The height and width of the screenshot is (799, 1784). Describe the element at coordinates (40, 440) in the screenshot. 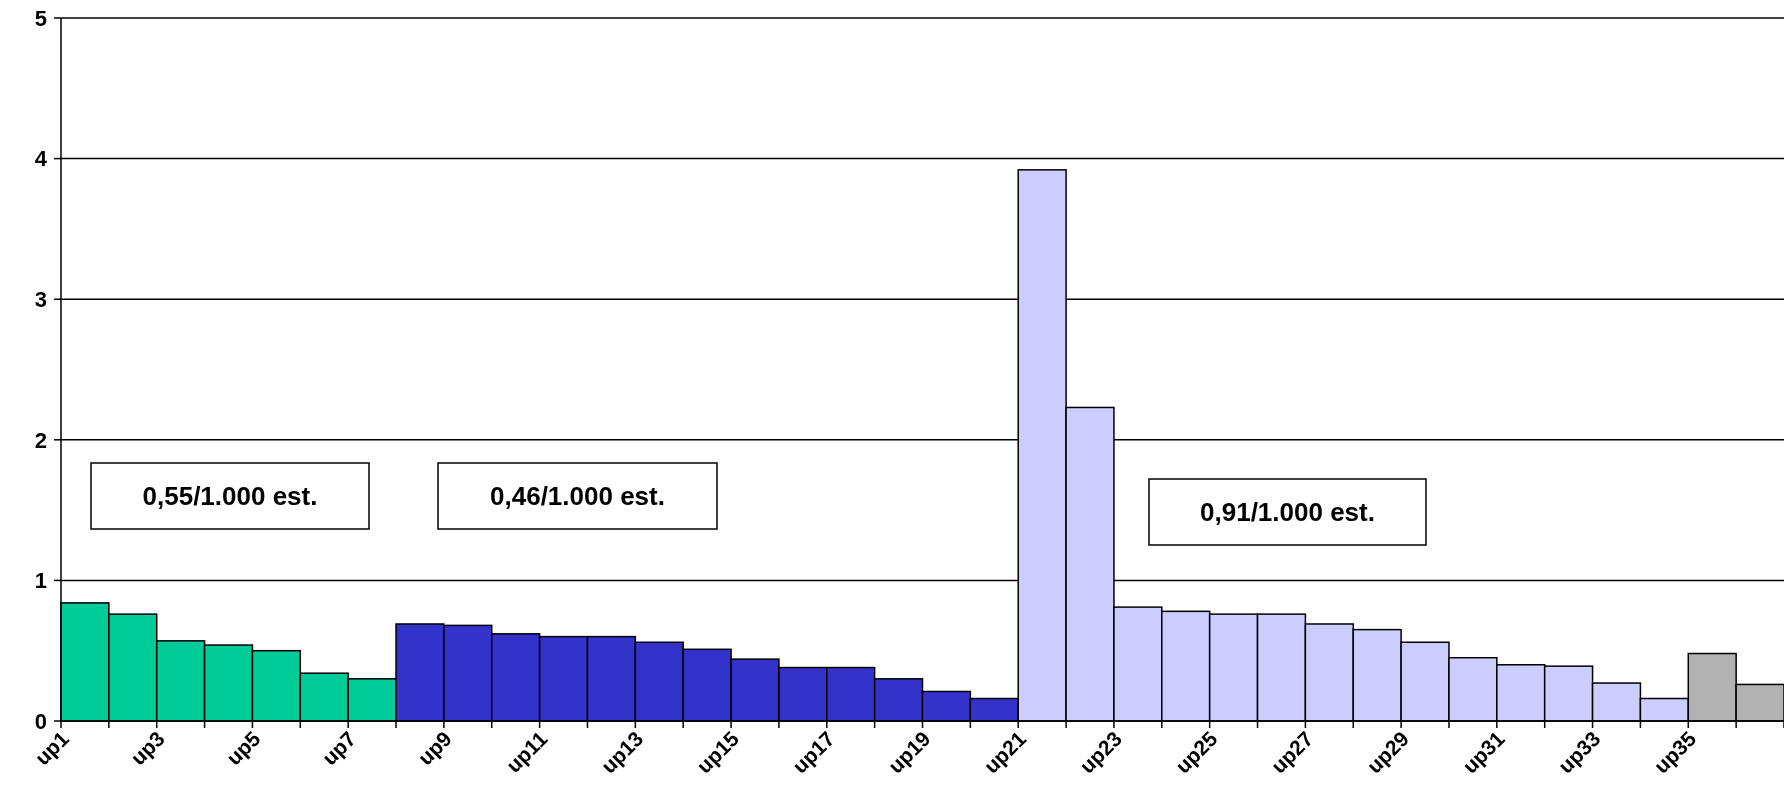

I see `y-tick-label: 2` at that location.